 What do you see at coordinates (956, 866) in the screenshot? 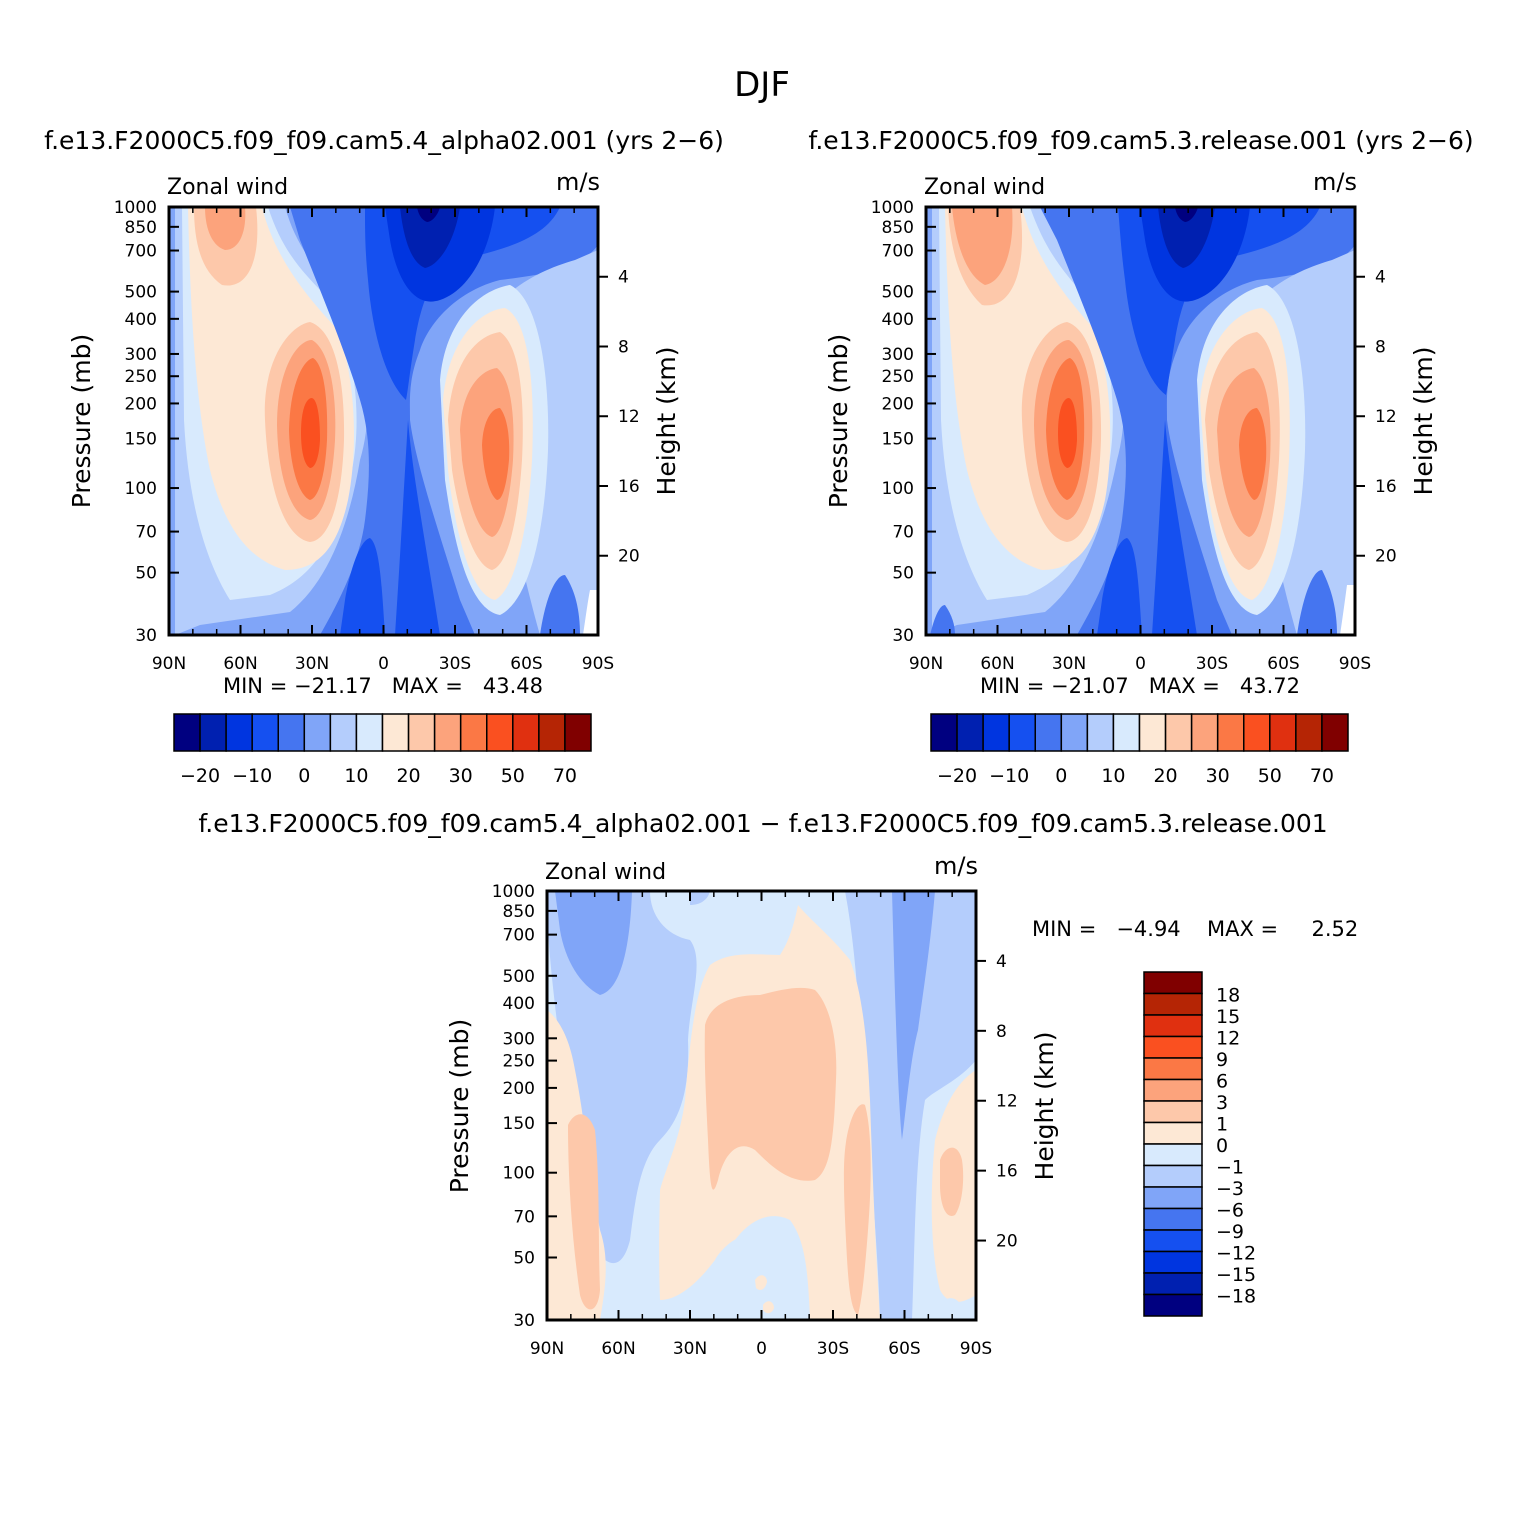
I see `panel-diff-right-label: m/s` at bounding box center [956, 866].